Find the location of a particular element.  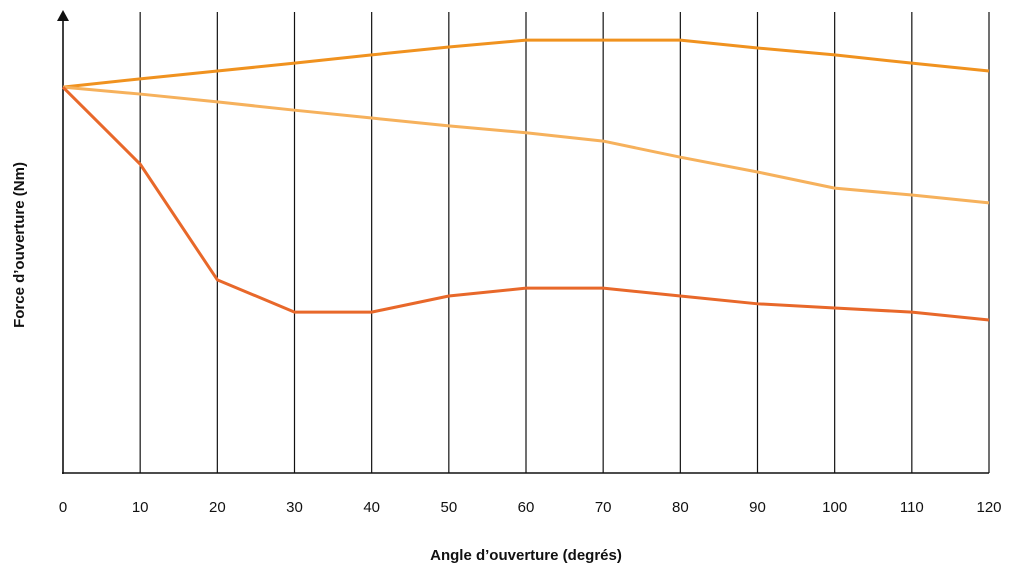

x-tick-label: 120 is located at coordinates (988, 507).